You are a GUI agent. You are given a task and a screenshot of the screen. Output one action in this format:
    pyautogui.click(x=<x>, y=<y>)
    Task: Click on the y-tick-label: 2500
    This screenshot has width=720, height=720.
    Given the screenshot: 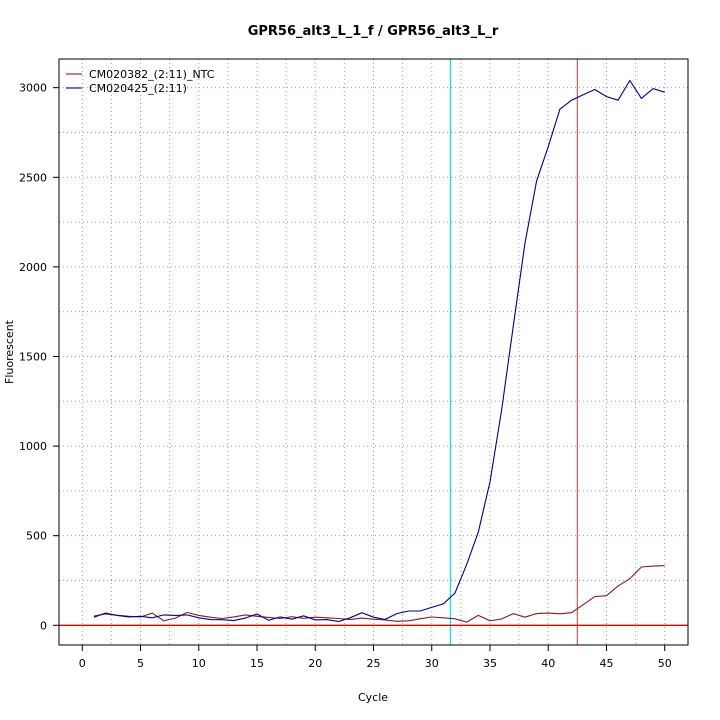 What is the action you would take?
    pyautogui.click(x=33, y=177)
    